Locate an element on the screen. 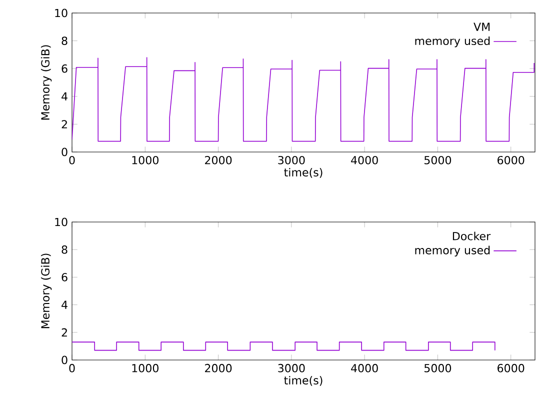 The image size is (539, 414). legend-title: Docker is located at coordinates (471, 236).